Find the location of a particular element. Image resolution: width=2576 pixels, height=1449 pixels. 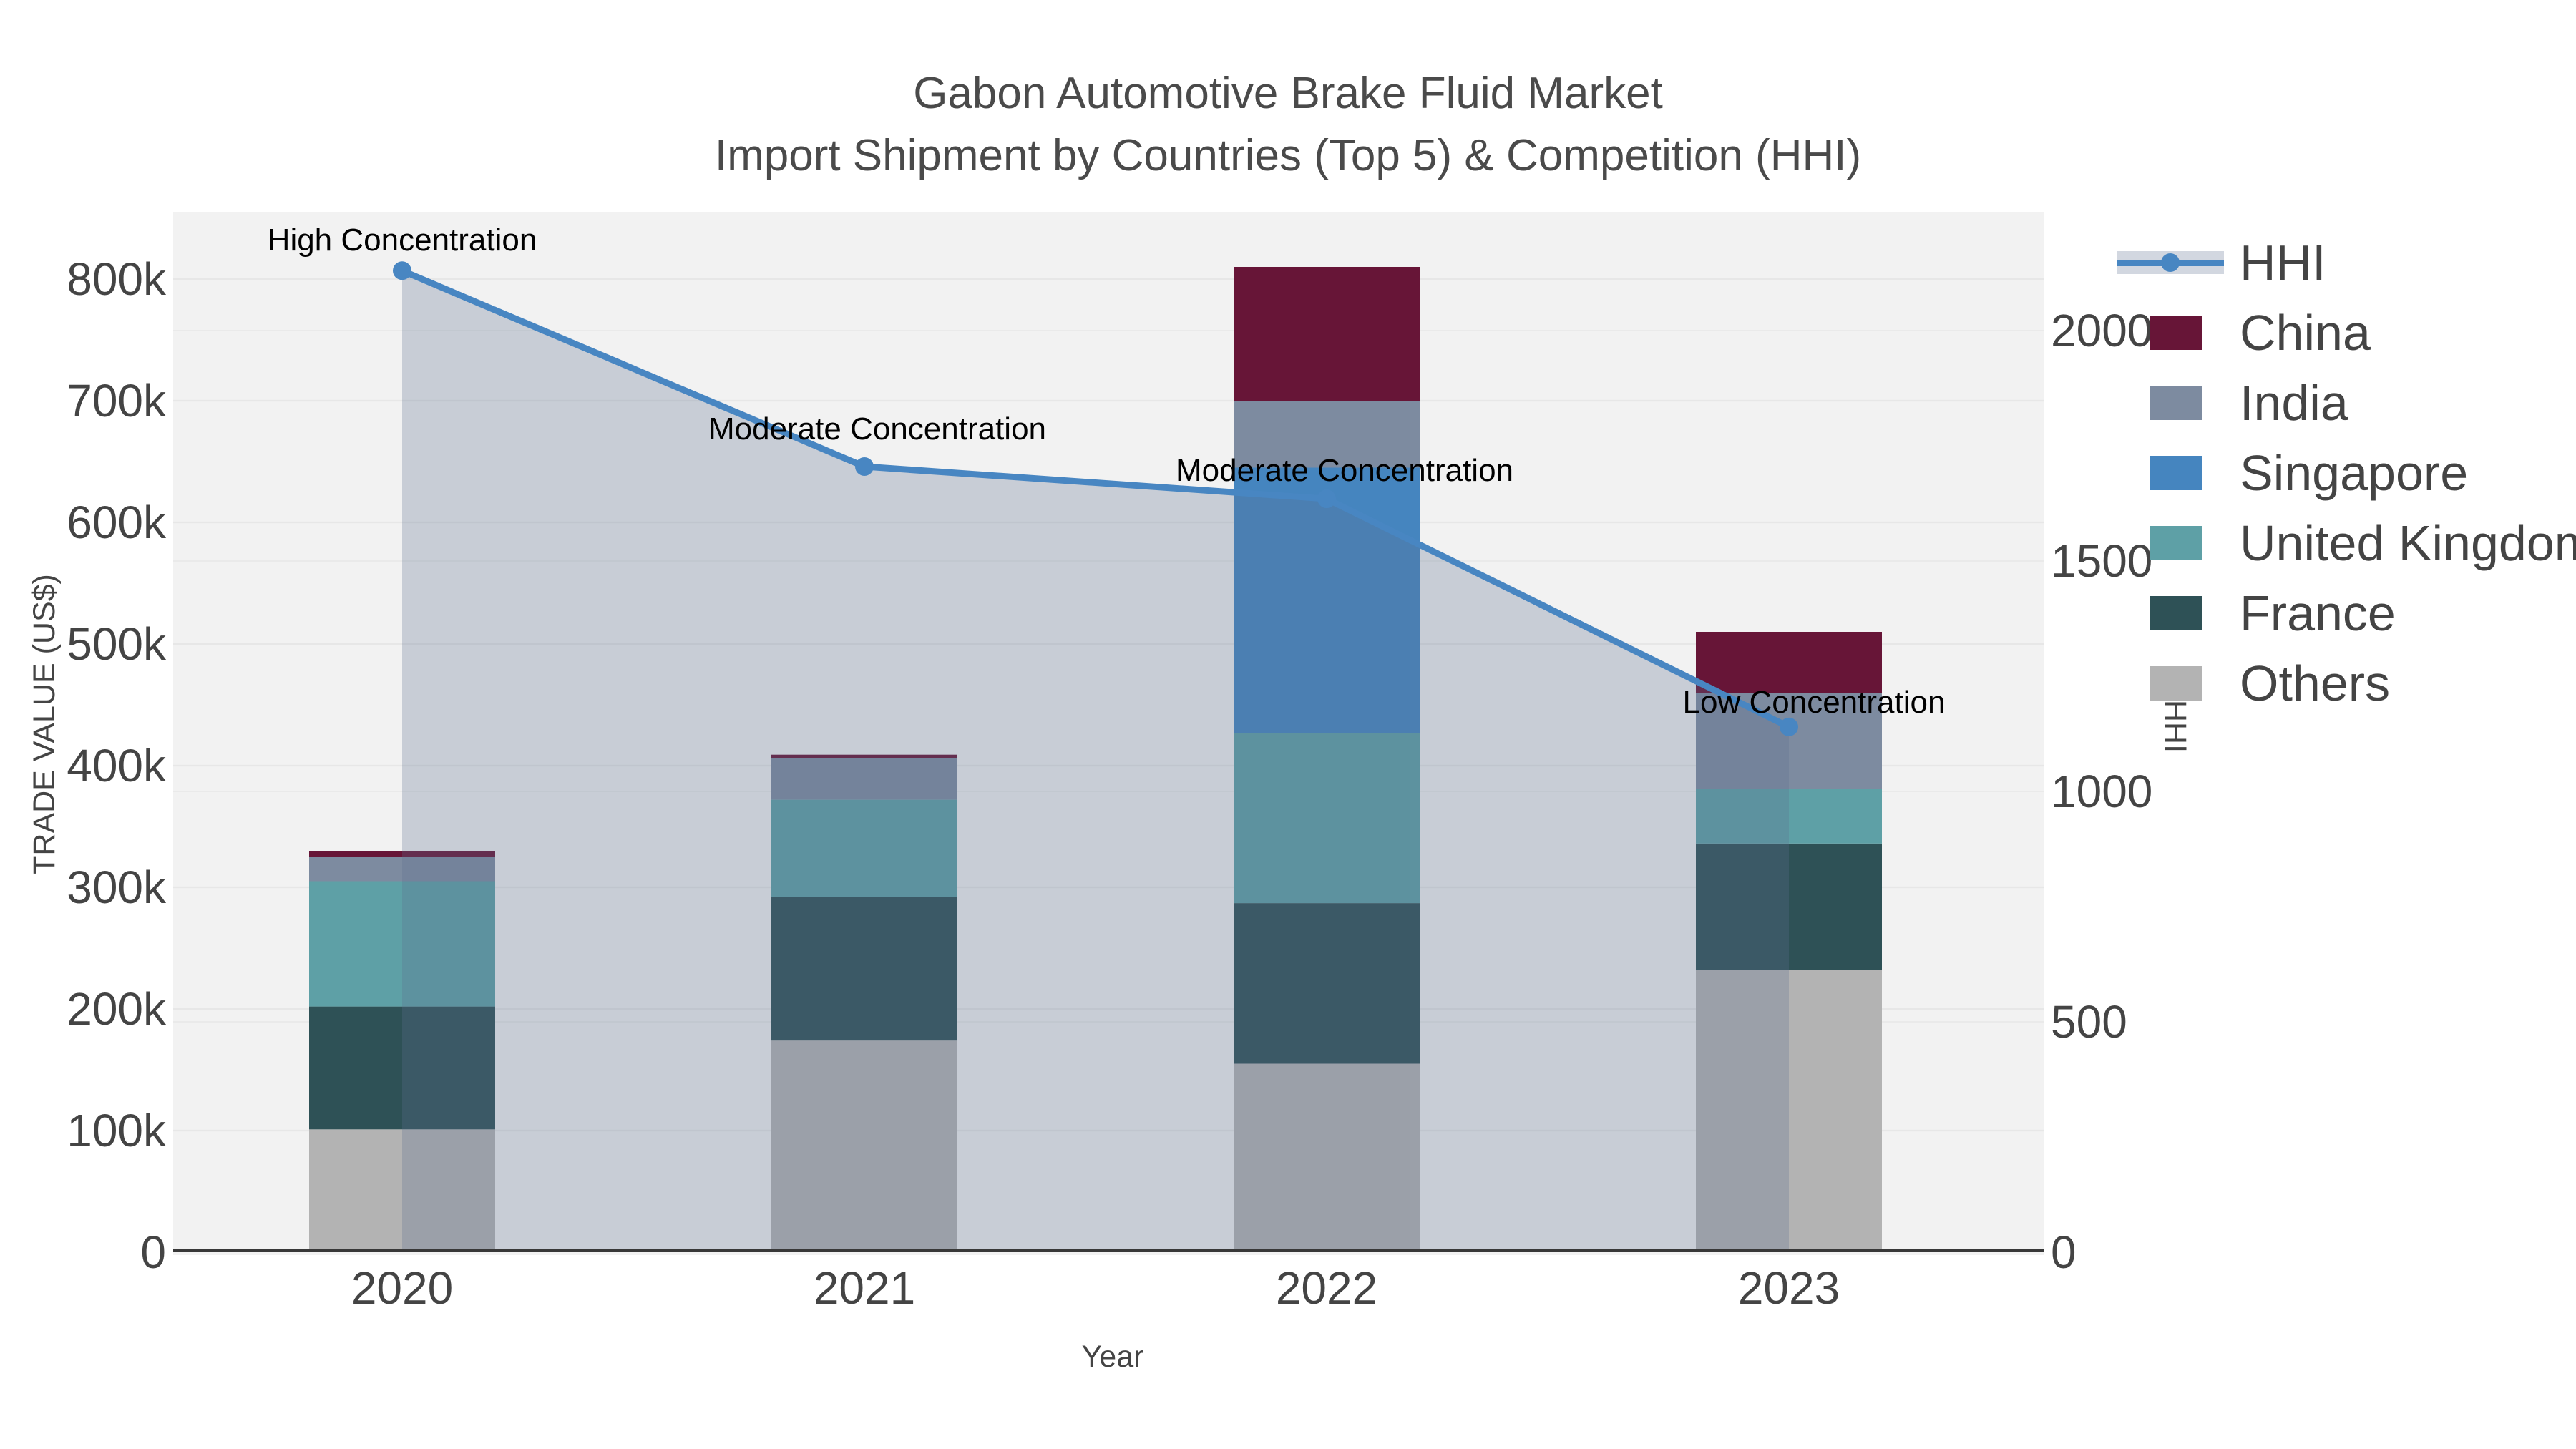

legend-item-label: HHI is located at coordinates (2283, 263).